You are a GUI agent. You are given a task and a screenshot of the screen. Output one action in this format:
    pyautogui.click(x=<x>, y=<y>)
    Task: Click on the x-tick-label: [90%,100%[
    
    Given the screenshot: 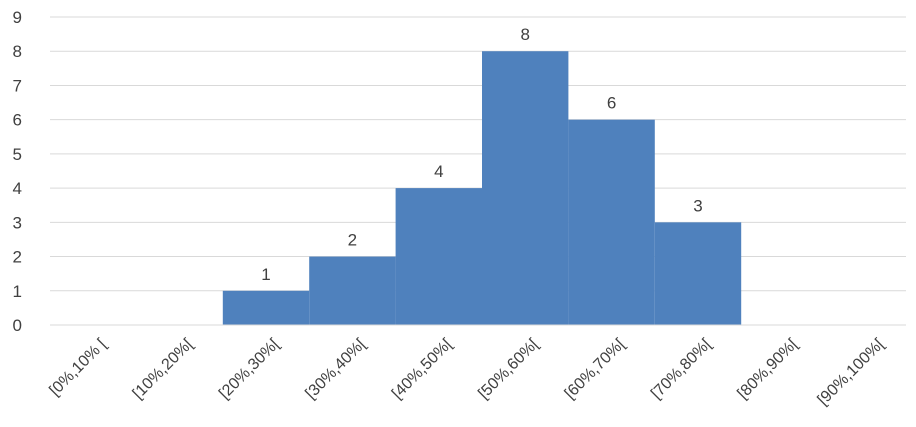 What is the action you would take?
    pyautogui.click(x=851, y=371)
    